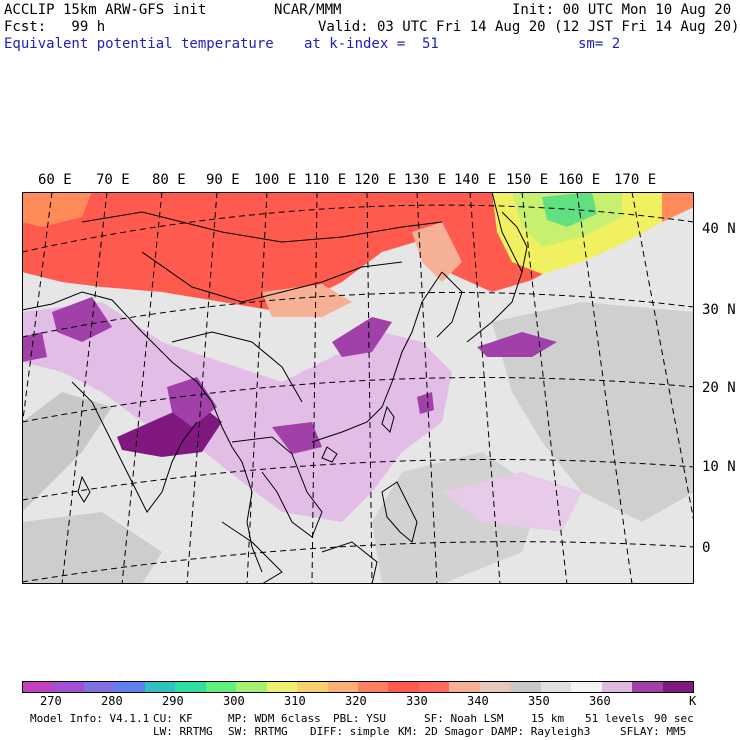 Image resolution: width=740 pixels, height=740 pixels. I want to click on coast-sakhalin, so click(507, 232).